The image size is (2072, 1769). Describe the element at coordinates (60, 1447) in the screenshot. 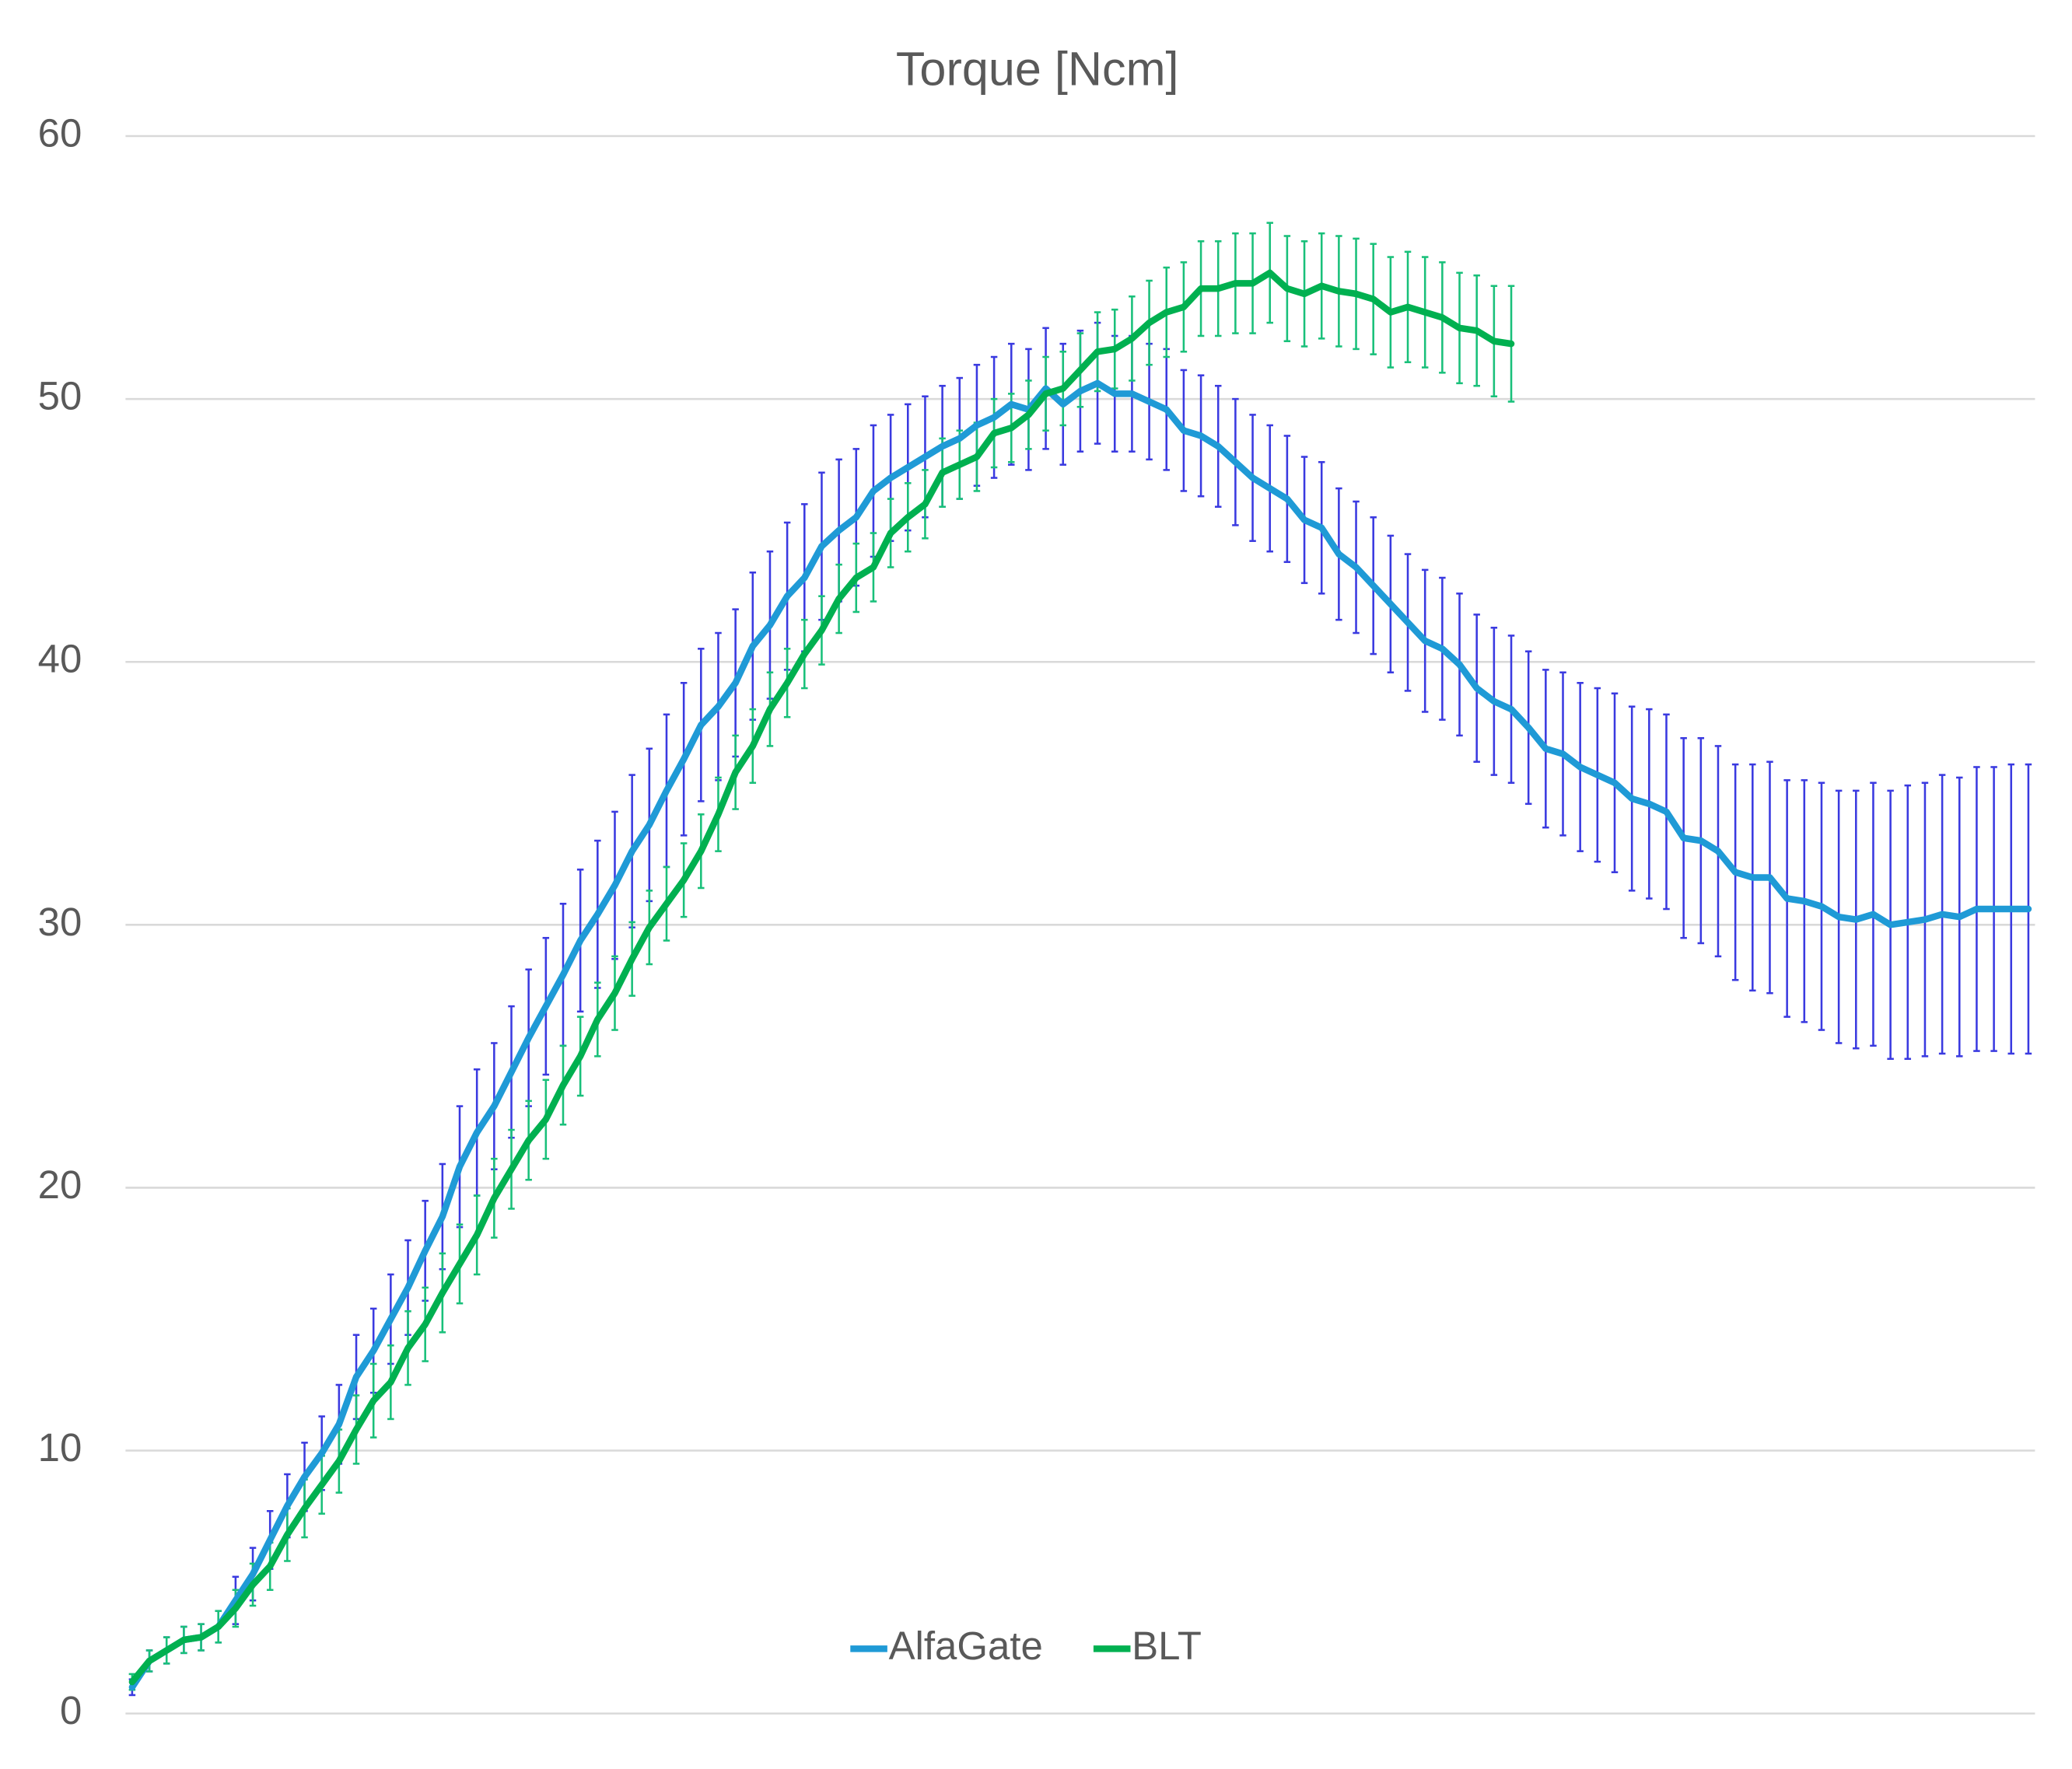

I see `y-tick-label: 10` at that location.